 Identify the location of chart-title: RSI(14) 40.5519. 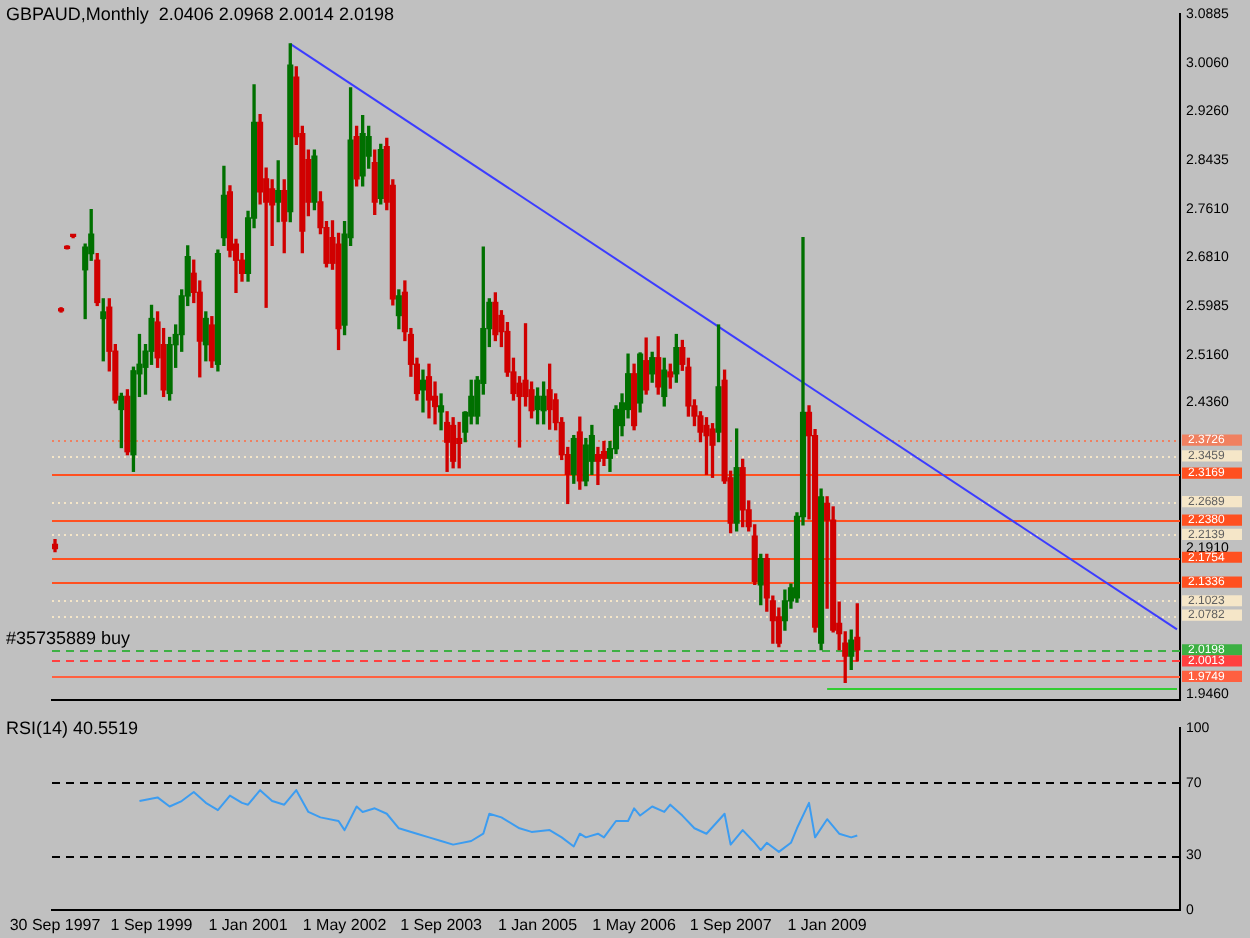
(72, 727).